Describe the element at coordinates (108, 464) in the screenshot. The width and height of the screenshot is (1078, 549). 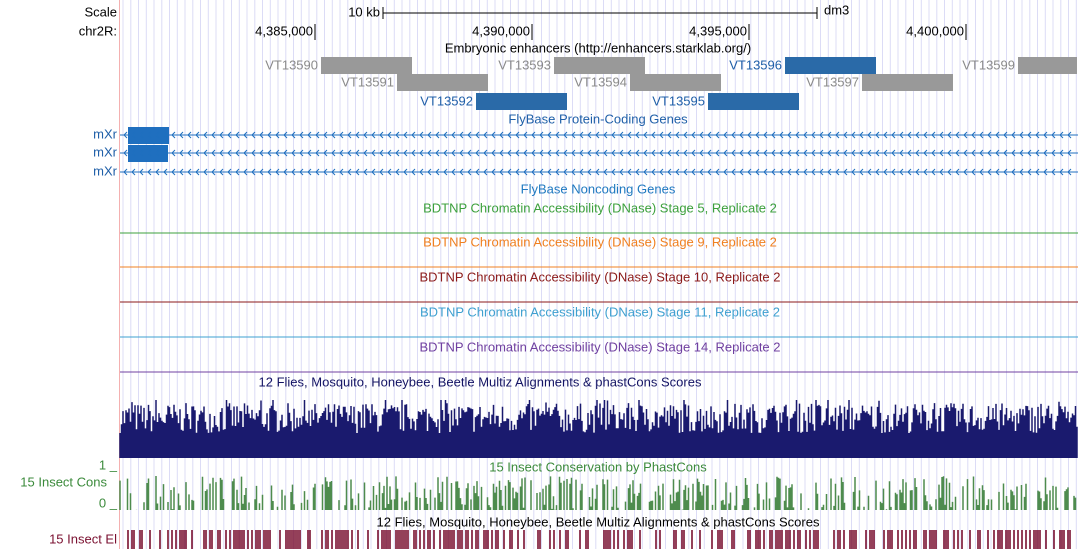
I see `axis-label: 1 _` at that location.